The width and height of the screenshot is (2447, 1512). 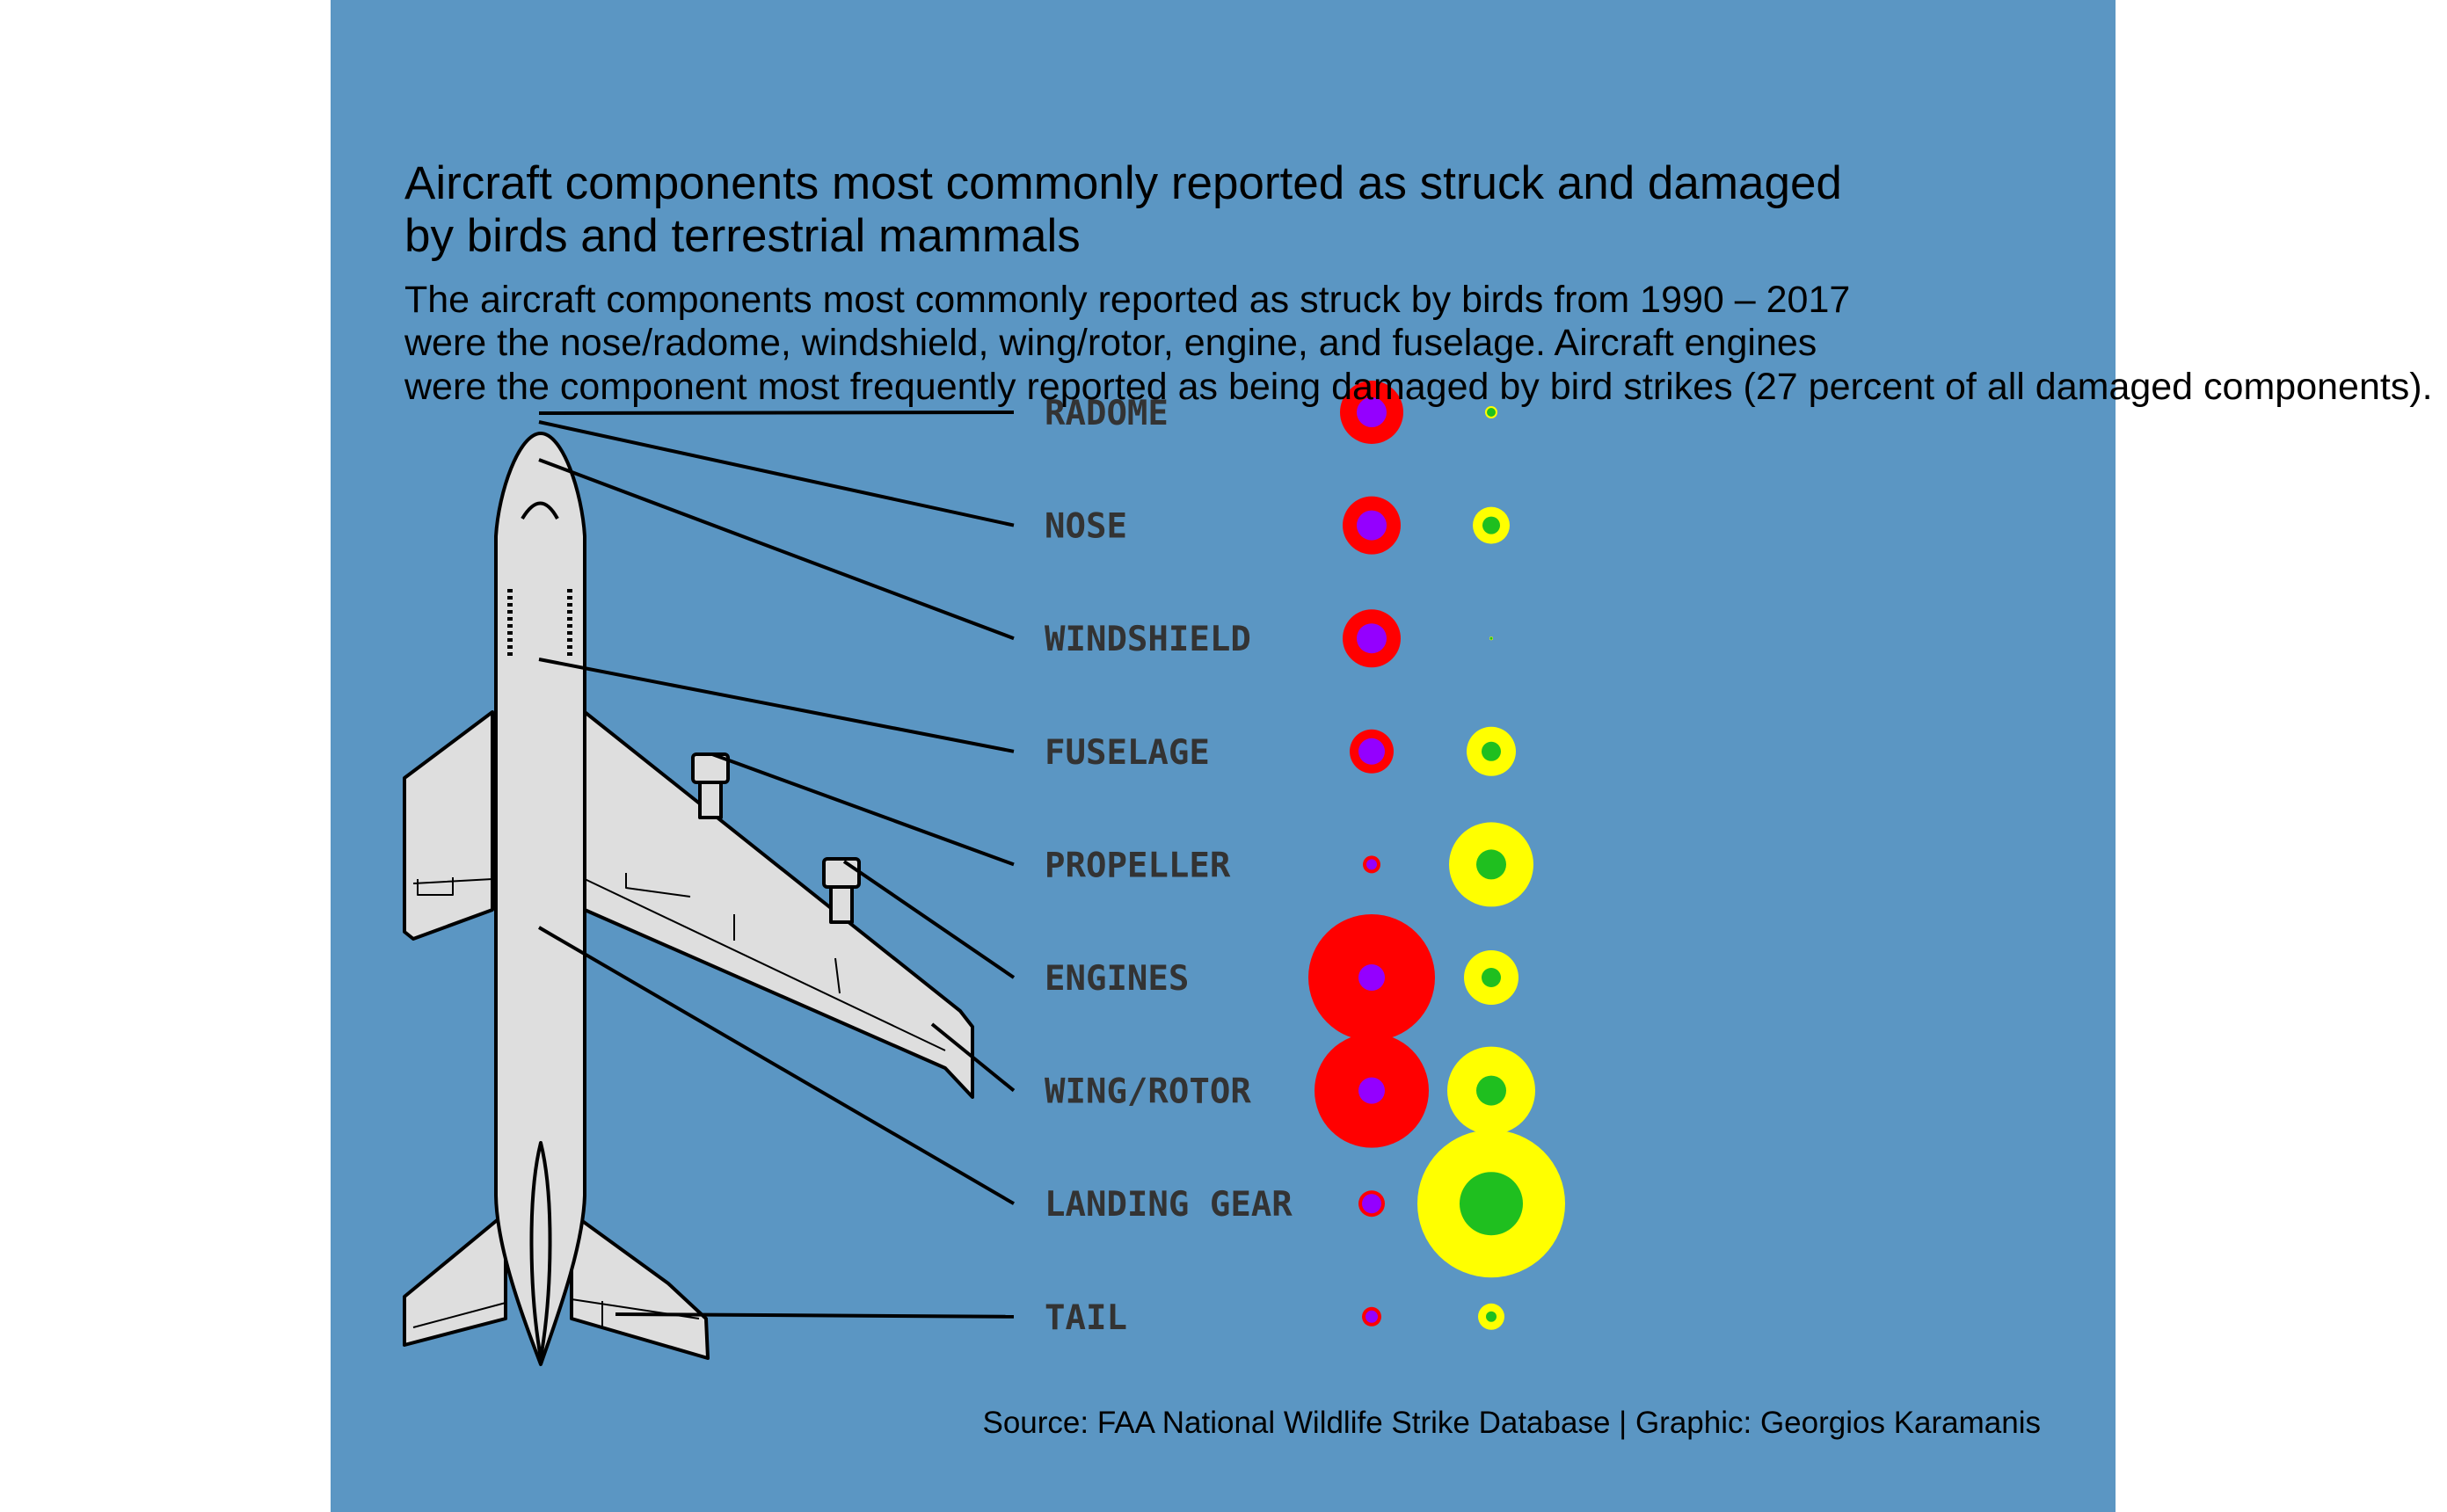 What do you see at coordinates (973, 1058) in the screenshot?
I see `leader-line-wing-rotor` at bounding box center [973, 1058].